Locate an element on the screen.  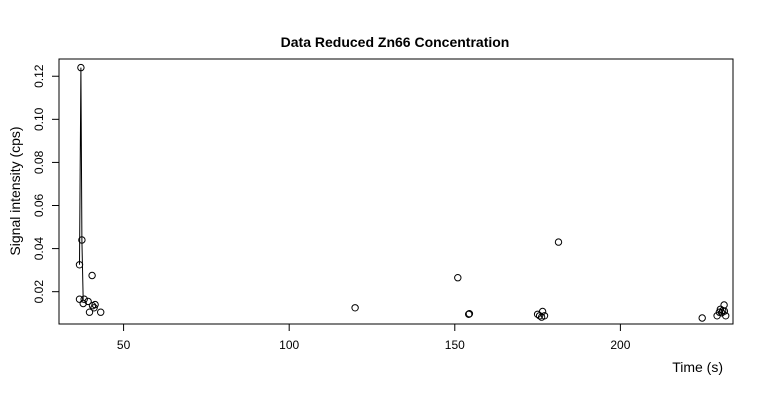
x-tick-label: 50 is located at coordinates (124, 345).